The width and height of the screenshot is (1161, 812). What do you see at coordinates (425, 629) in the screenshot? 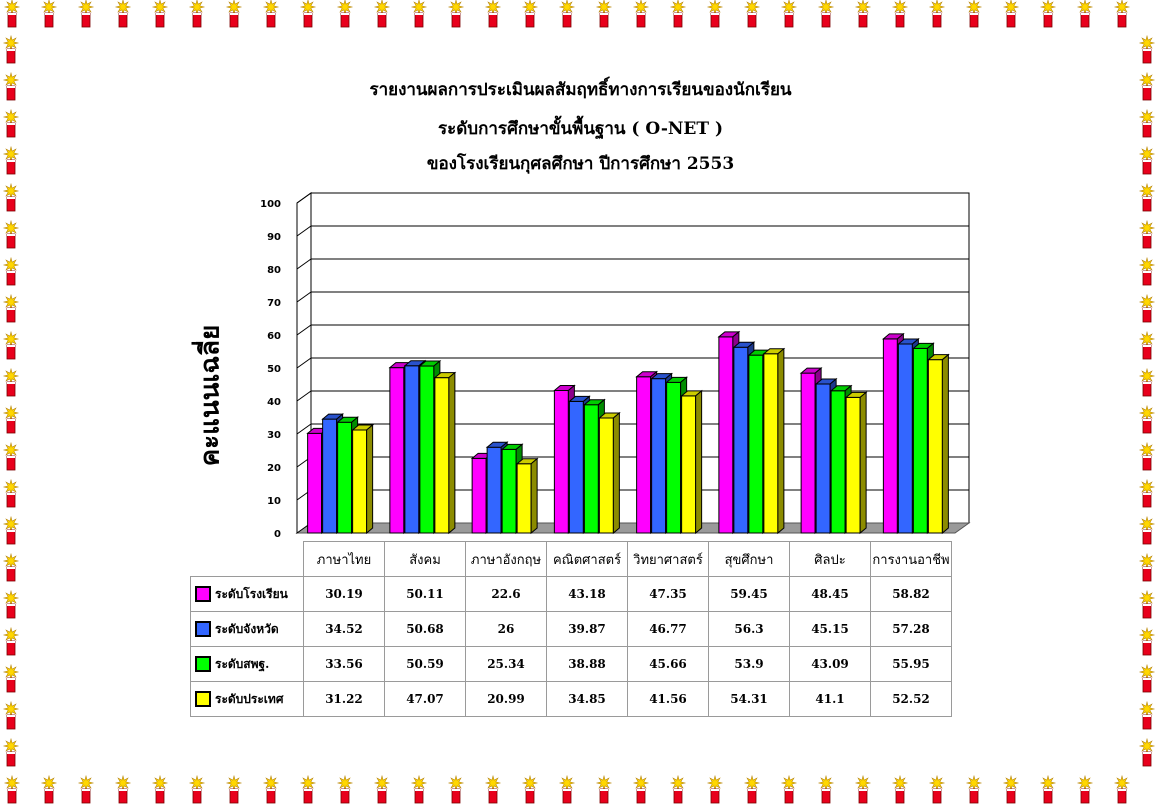
I see `data-label: 50.68` at bounding box center [425, 629].